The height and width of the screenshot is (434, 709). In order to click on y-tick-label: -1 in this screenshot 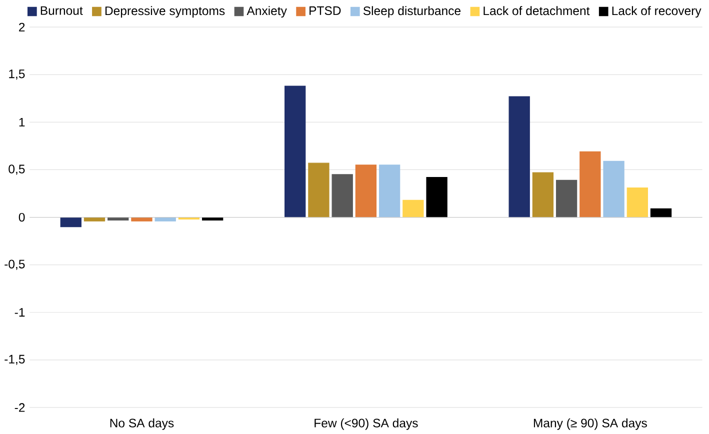, I will do `click(19, 312)`.